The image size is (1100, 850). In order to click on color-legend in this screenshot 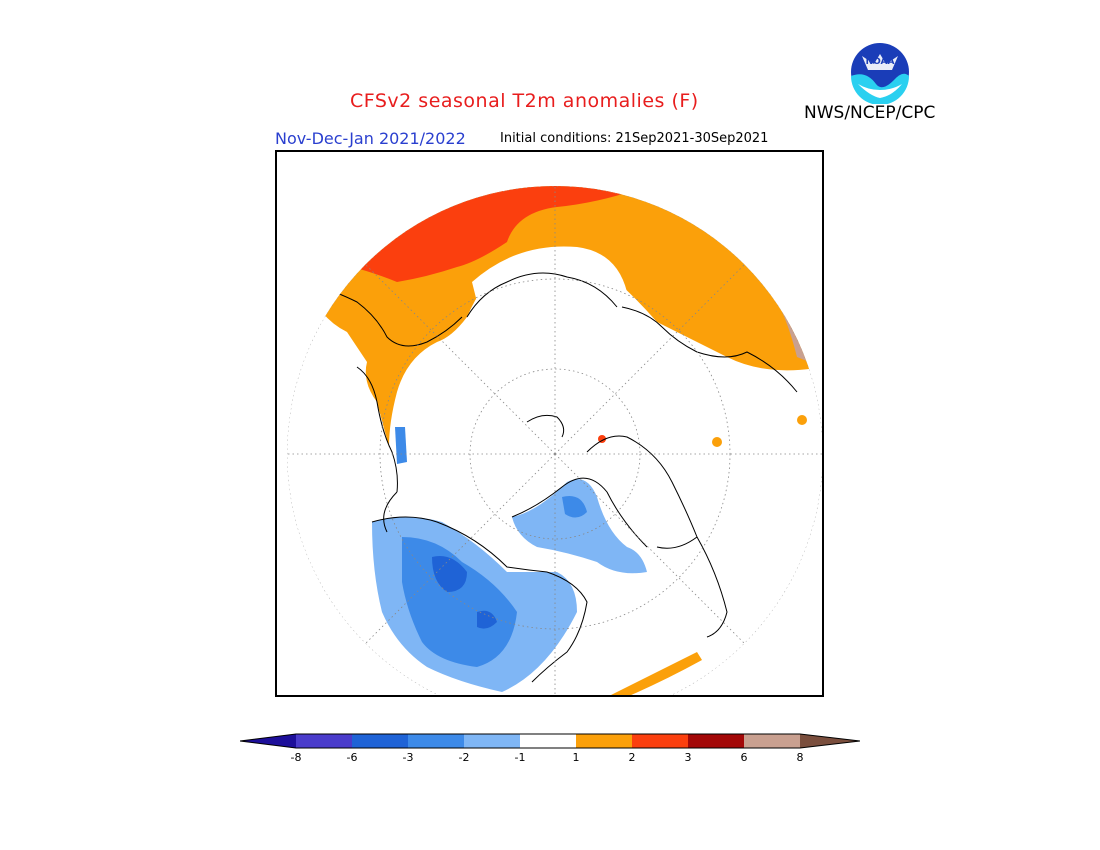, I will do `click(550, 743)`.